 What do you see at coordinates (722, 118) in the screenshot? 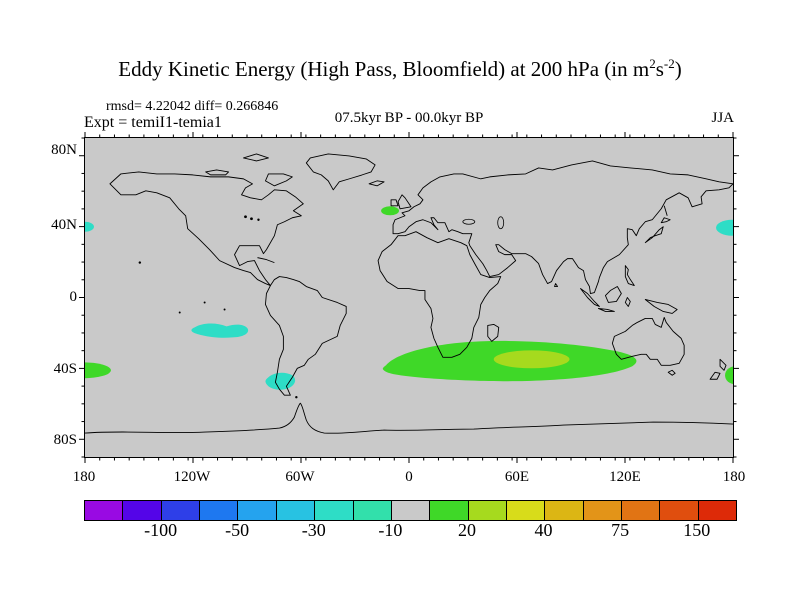
I see `season-label: JJA` at bounding box center [722, 118].